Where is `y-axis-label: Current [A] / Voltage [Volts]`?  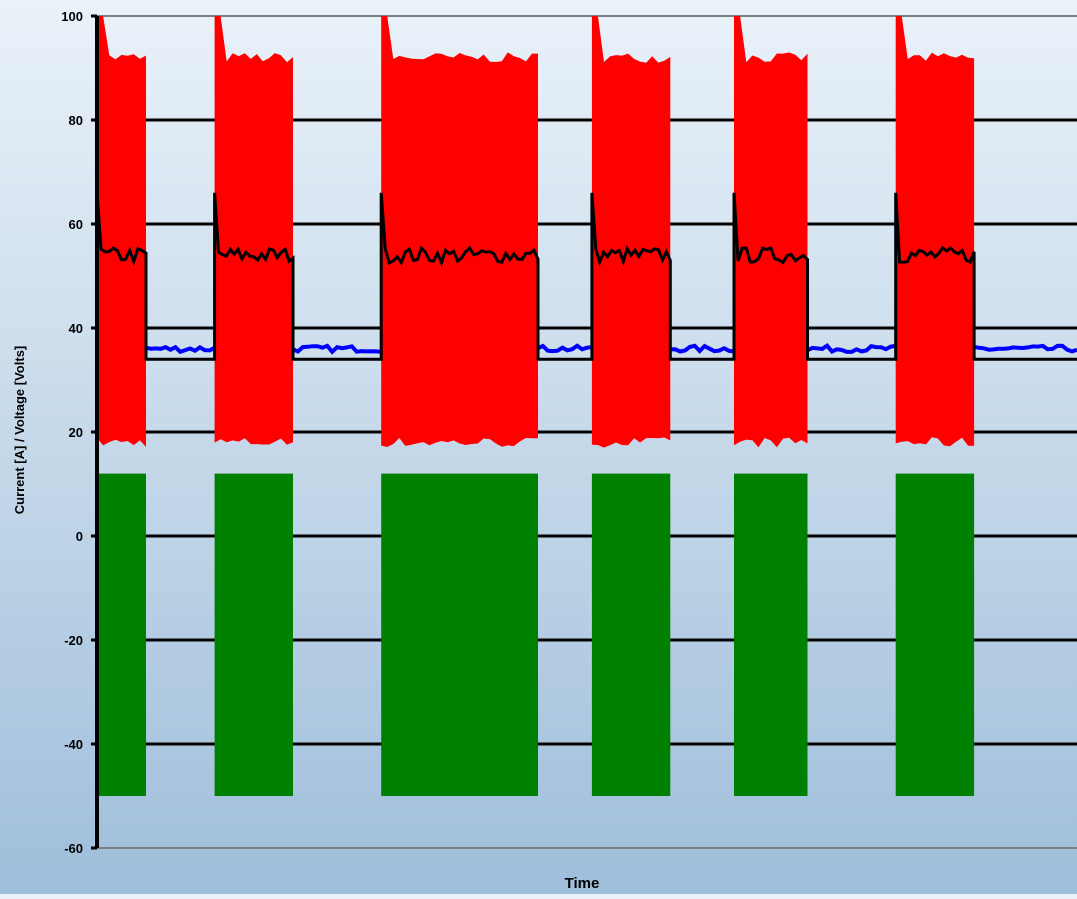
y-axis-label: Current [A] / Voltage [Volts] is located at coordinates (19, 430).